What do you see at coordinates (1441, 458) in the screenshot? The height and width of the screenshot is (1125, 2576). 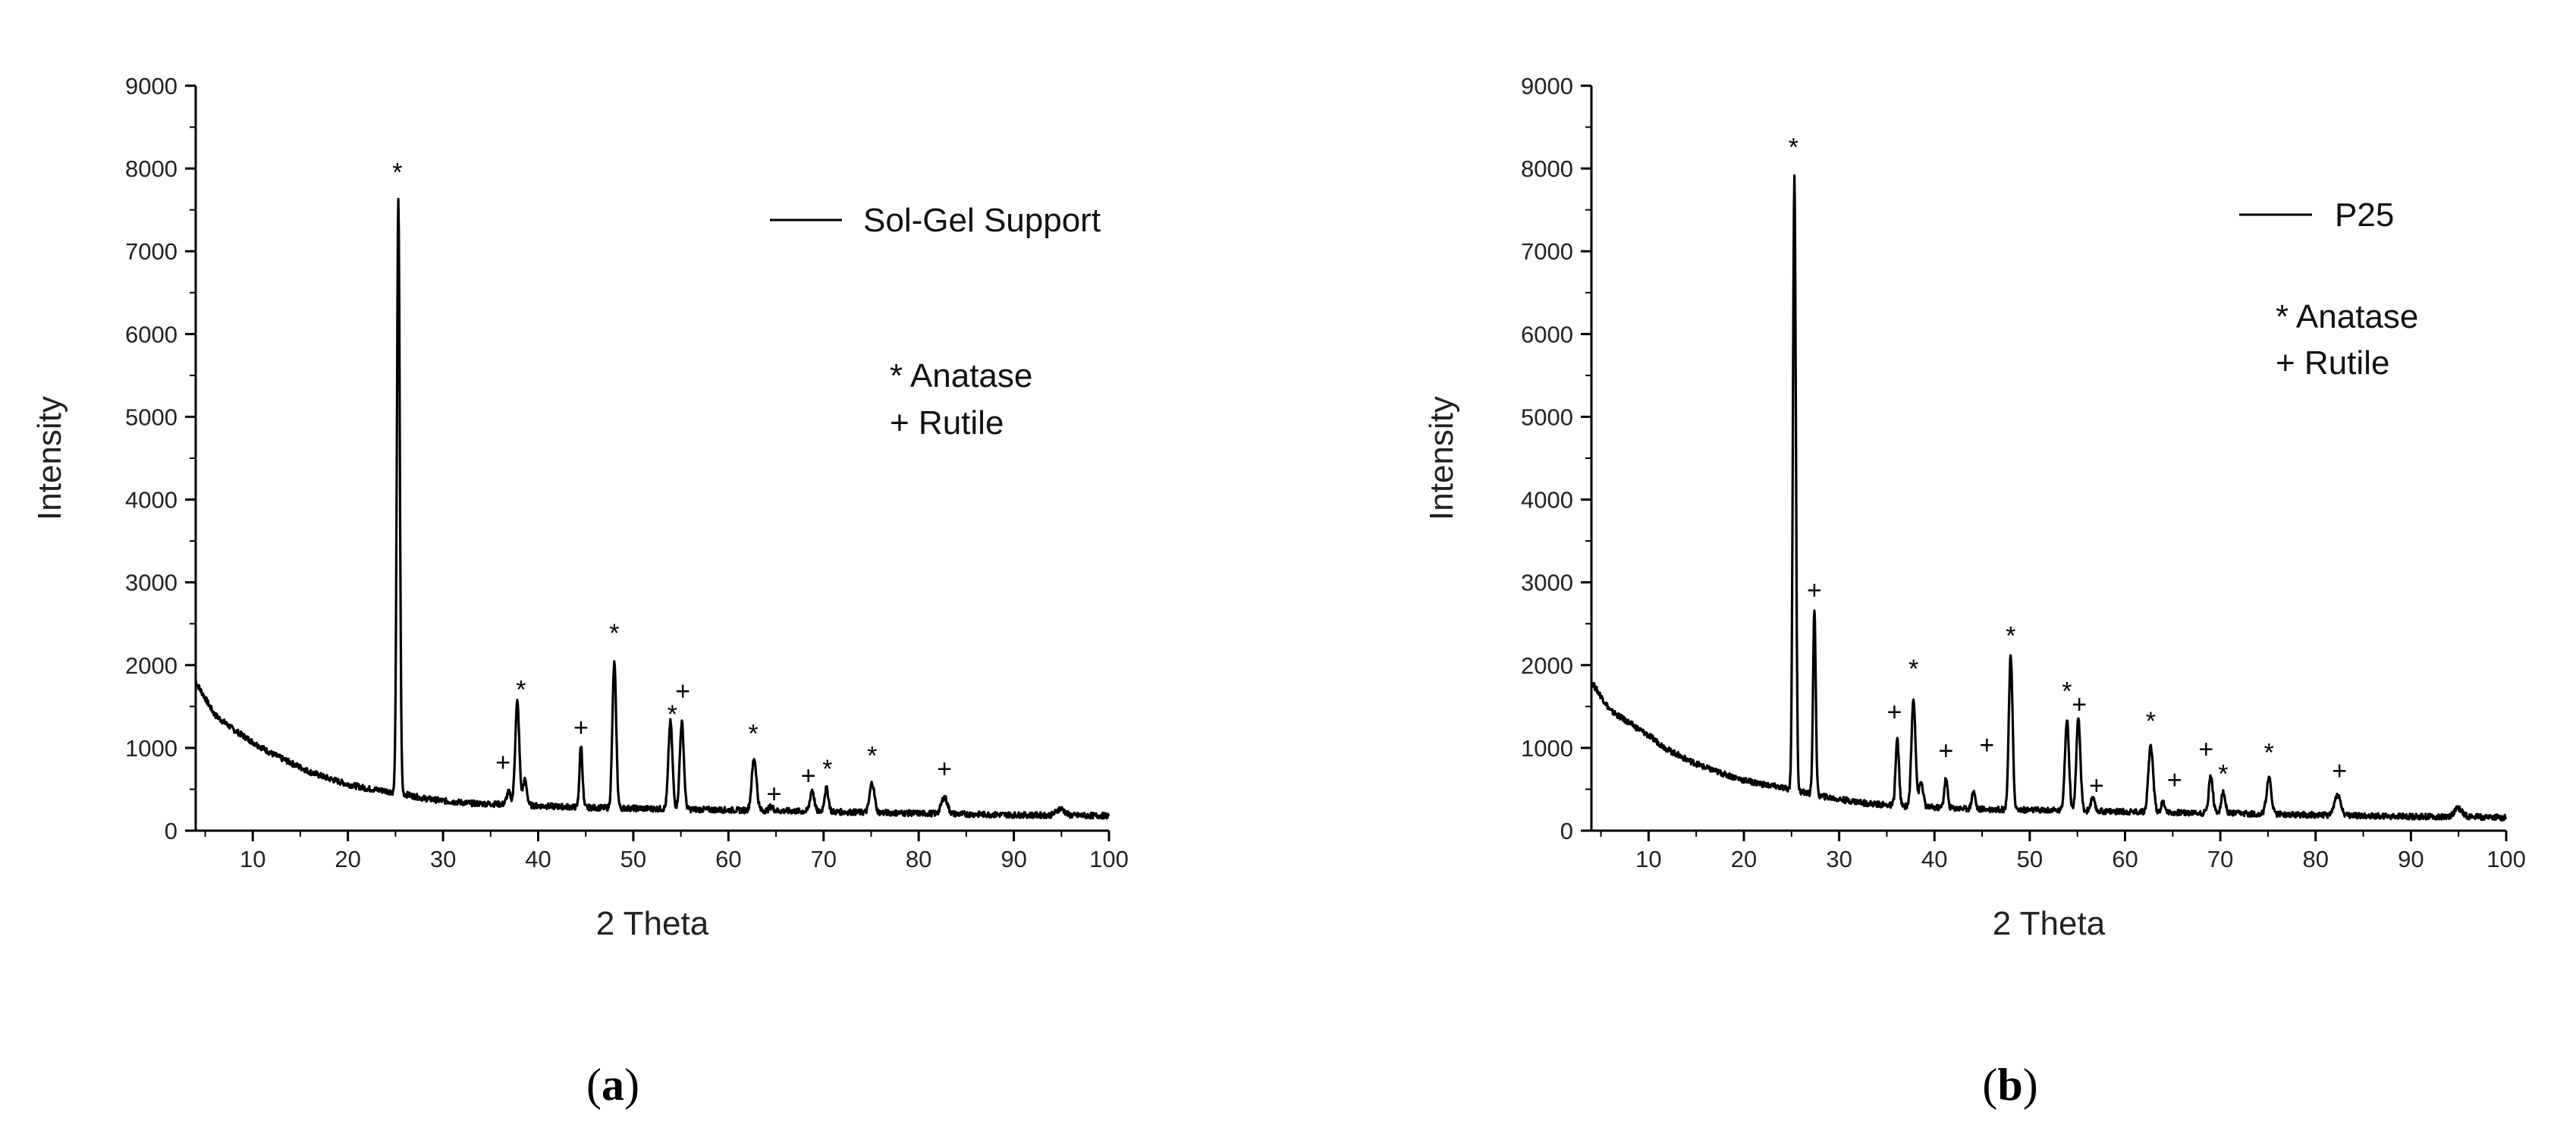 I see `panel-b-y-axis-title: Intensity` at bounding box center [1441, 458].